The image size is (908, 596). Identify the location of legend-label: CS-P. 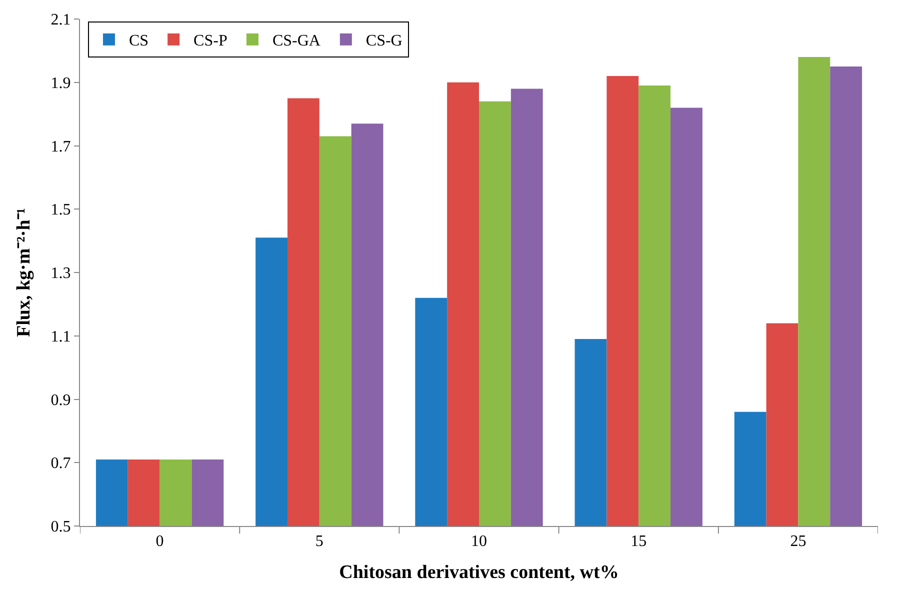
(211, 41).